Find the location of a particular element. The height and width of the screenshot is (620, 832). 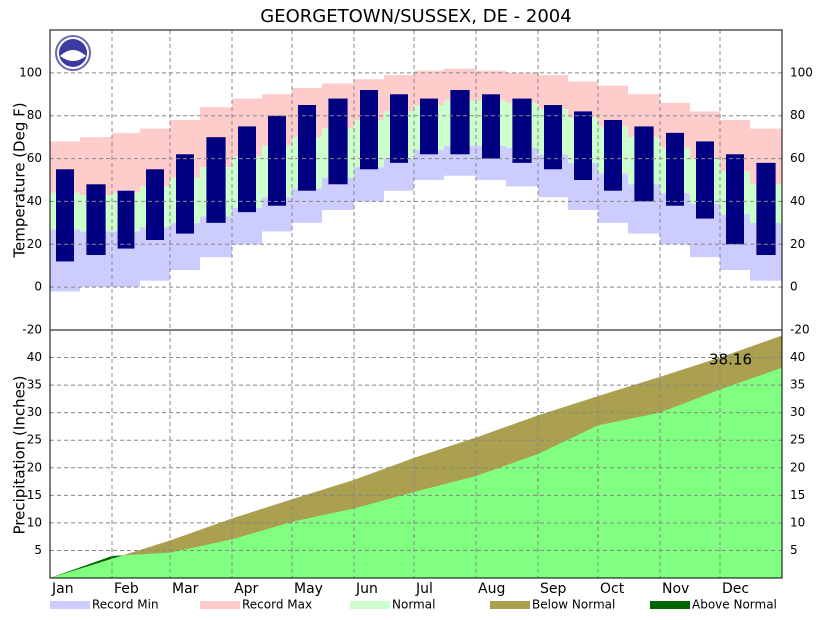

y-tick-label-right: 35 is located at coordinates (797, 385).